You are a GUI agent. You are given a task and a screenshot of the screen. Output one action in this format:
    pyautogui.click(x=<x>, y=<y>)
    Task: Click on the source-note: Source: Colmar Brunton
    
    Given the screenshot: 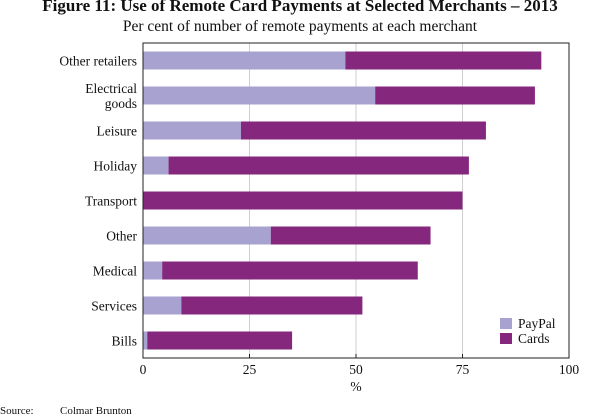 What is the action you would take?
    pyautogui.click(x=66, y=411)
    